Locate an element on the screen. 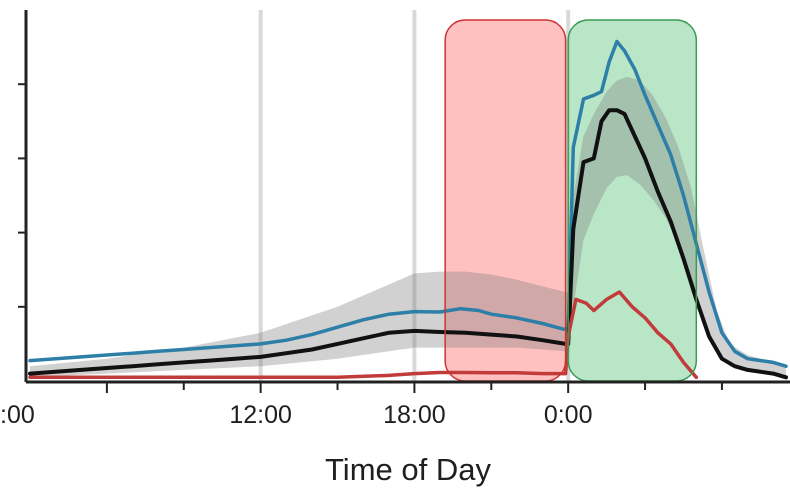 The image size is (790, 491). x-tick-label: :00 is located at coordinates (17, 415).